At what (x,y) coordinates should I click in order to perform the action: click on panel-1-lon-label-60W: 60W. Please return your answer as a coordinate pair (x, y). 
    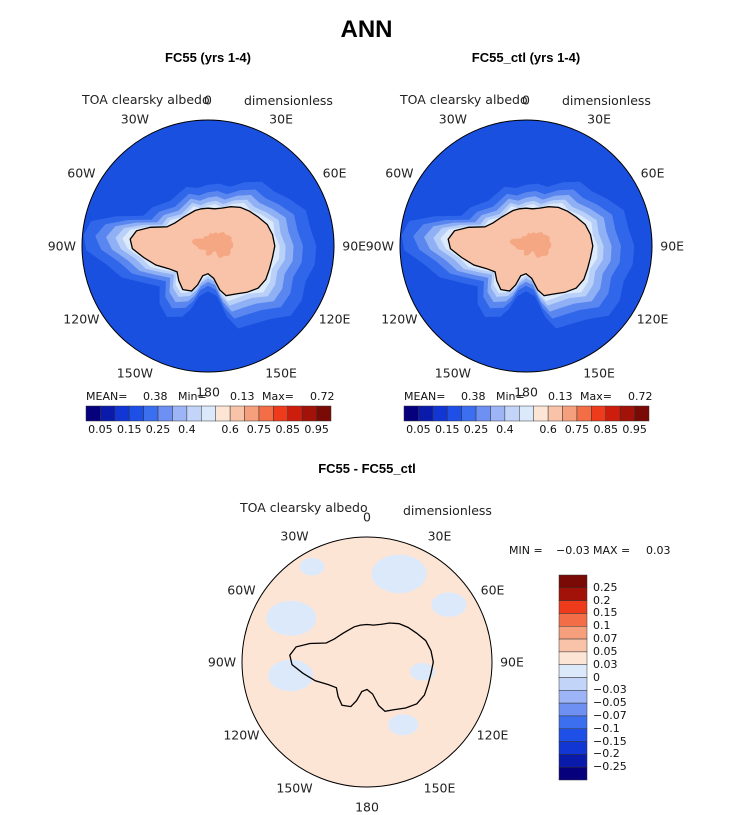
    Looking at the image, I should click on (81, 173).